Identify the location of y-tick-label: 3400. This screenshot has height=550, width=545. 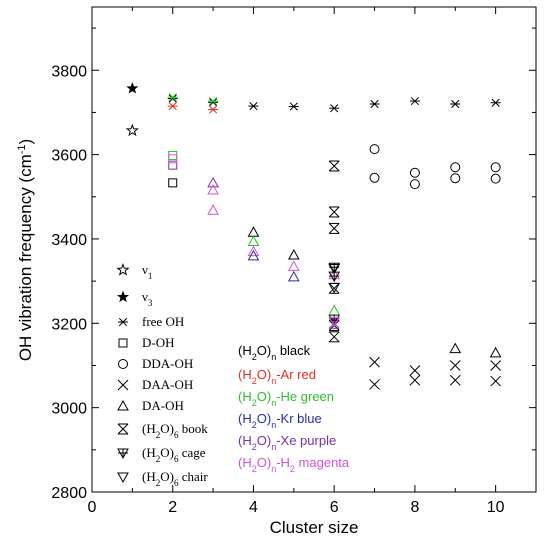
(69, 240).